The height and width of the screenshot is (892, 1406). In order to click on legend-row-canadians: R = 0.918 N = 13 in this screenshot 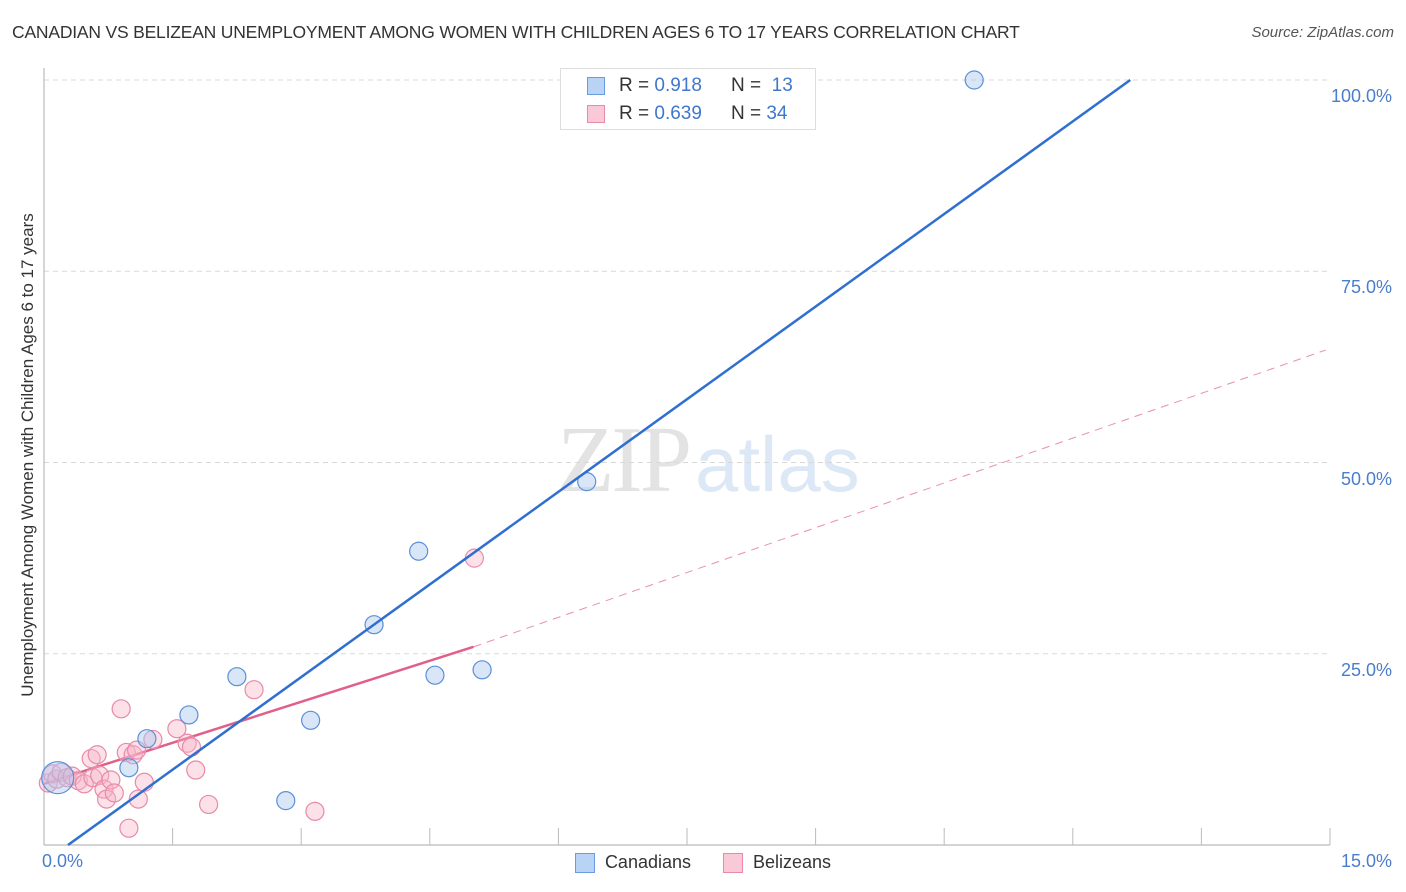, I will do `click(690, 86)`.